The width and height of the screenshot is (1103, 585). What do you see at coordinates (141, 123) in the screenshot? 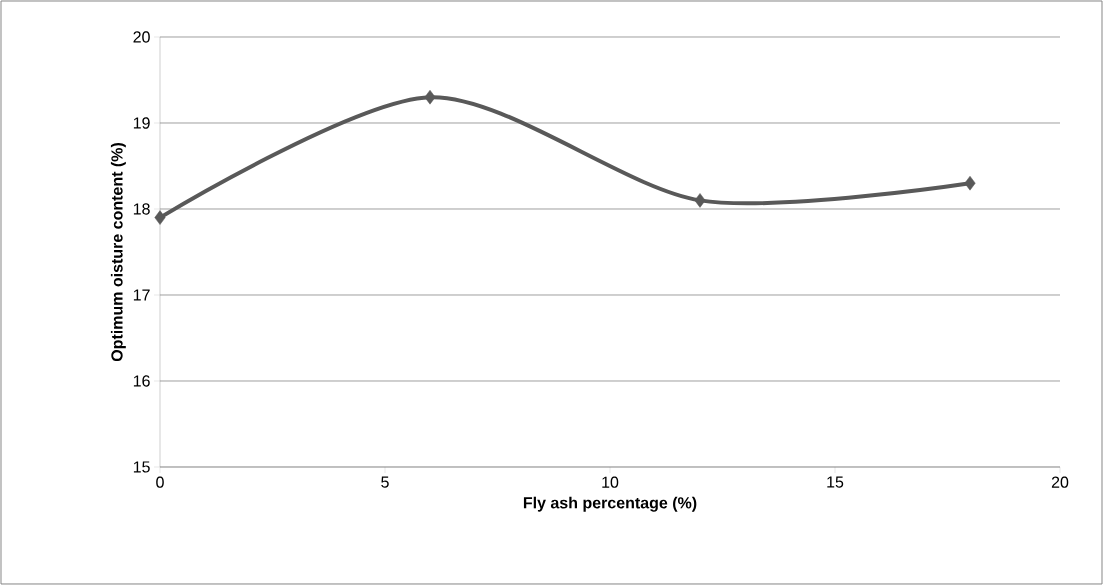
I see `y-tick-label: 19` at bounding box center [141, 123].